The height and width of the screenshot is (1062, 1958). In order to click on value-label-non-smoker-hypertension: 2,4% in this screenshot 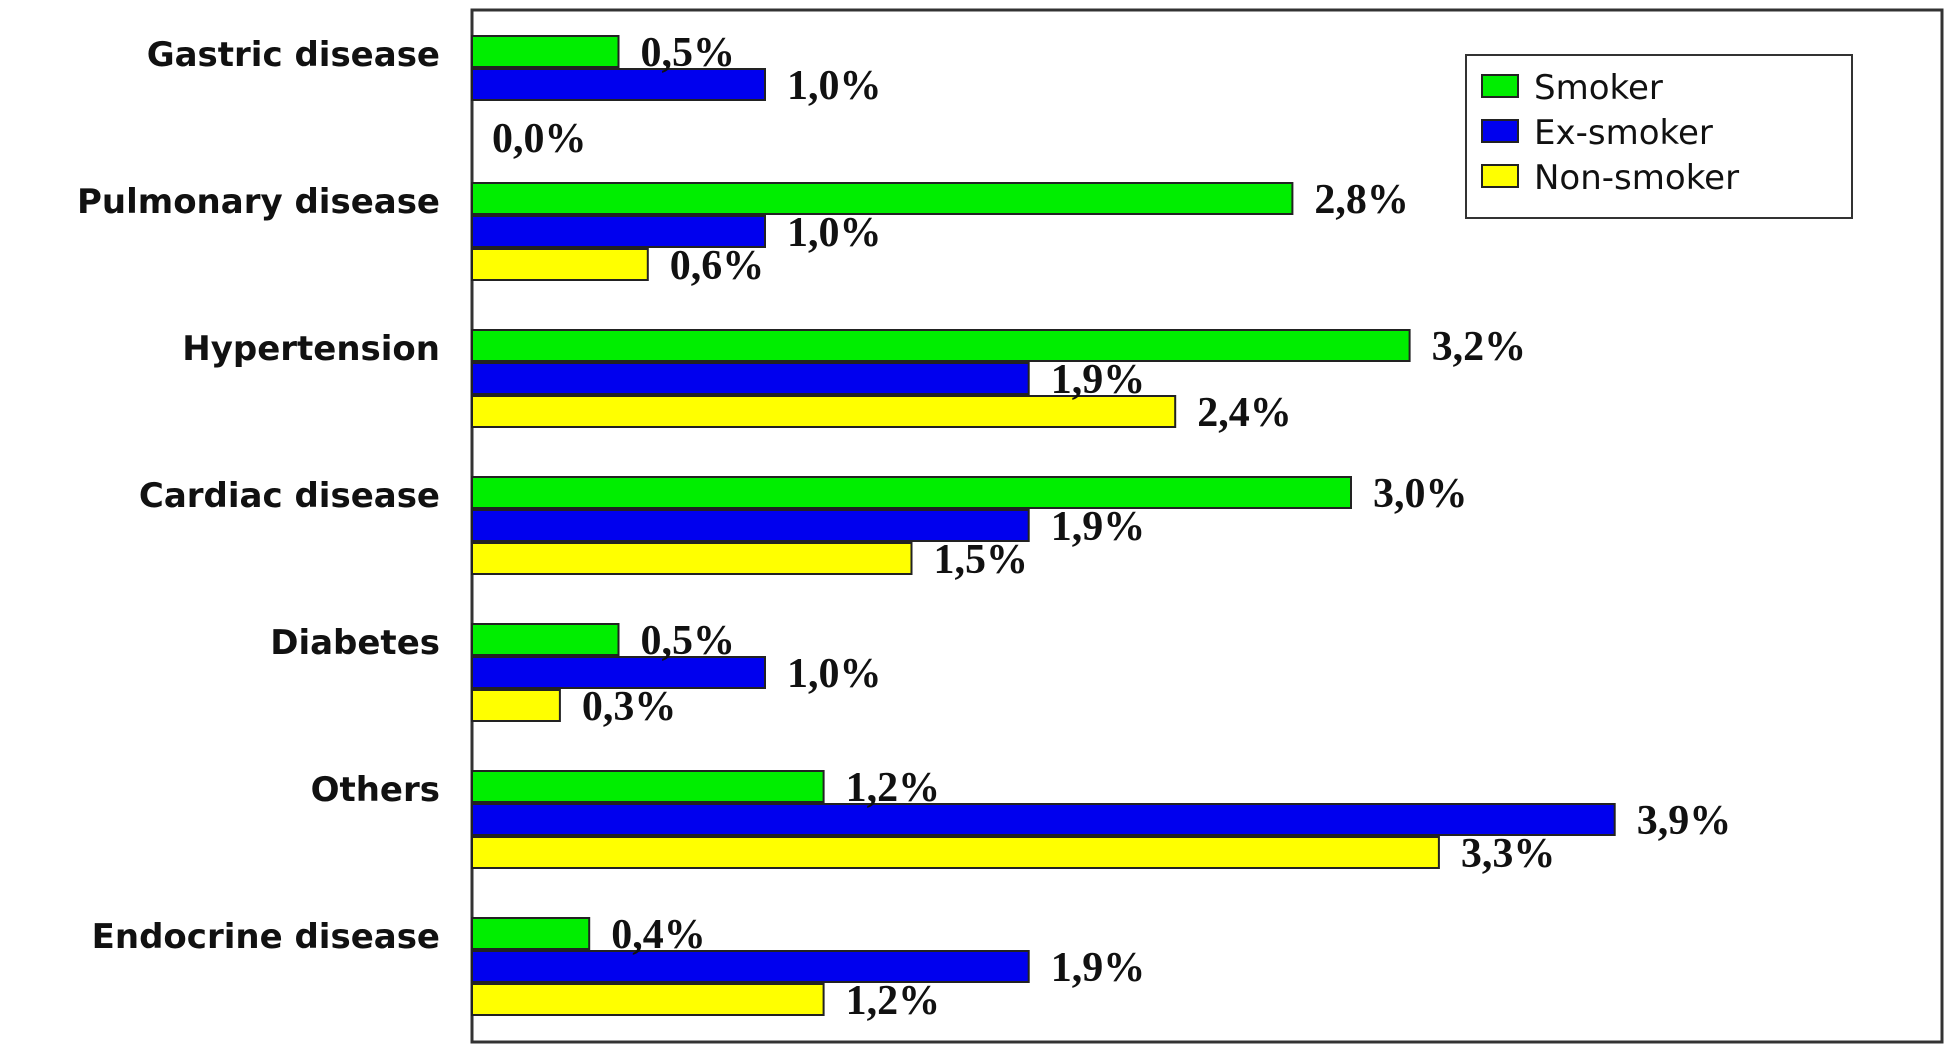, I will do `click(1244, 413)`.